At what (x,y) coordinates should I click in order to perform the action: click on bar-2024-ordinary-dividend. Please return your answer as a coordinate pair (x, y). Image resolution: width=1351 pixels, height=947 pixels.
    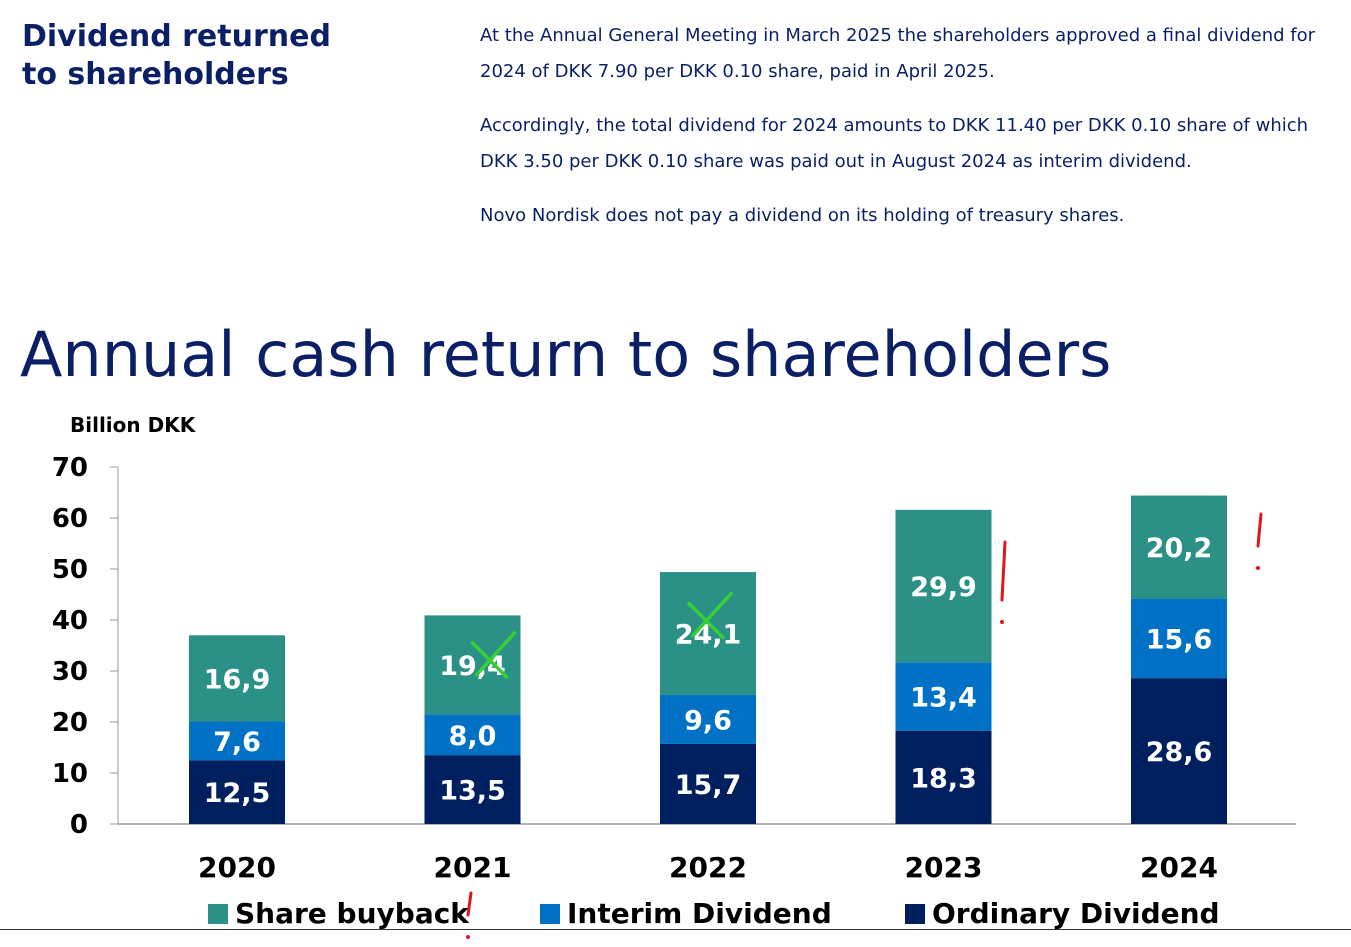
    Looking at the image, I should click on (1179, 751).